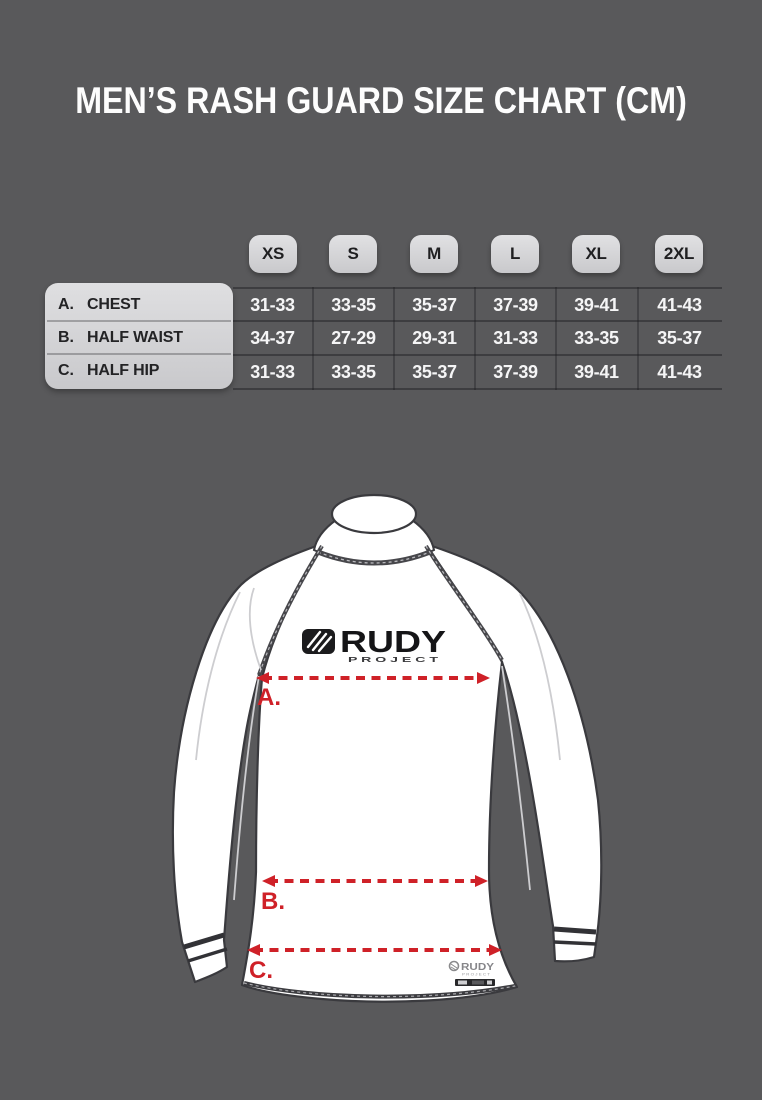 The width and height of the screenshot is (762, 1100). I want to click on care-label-tag, so click(475, 982).